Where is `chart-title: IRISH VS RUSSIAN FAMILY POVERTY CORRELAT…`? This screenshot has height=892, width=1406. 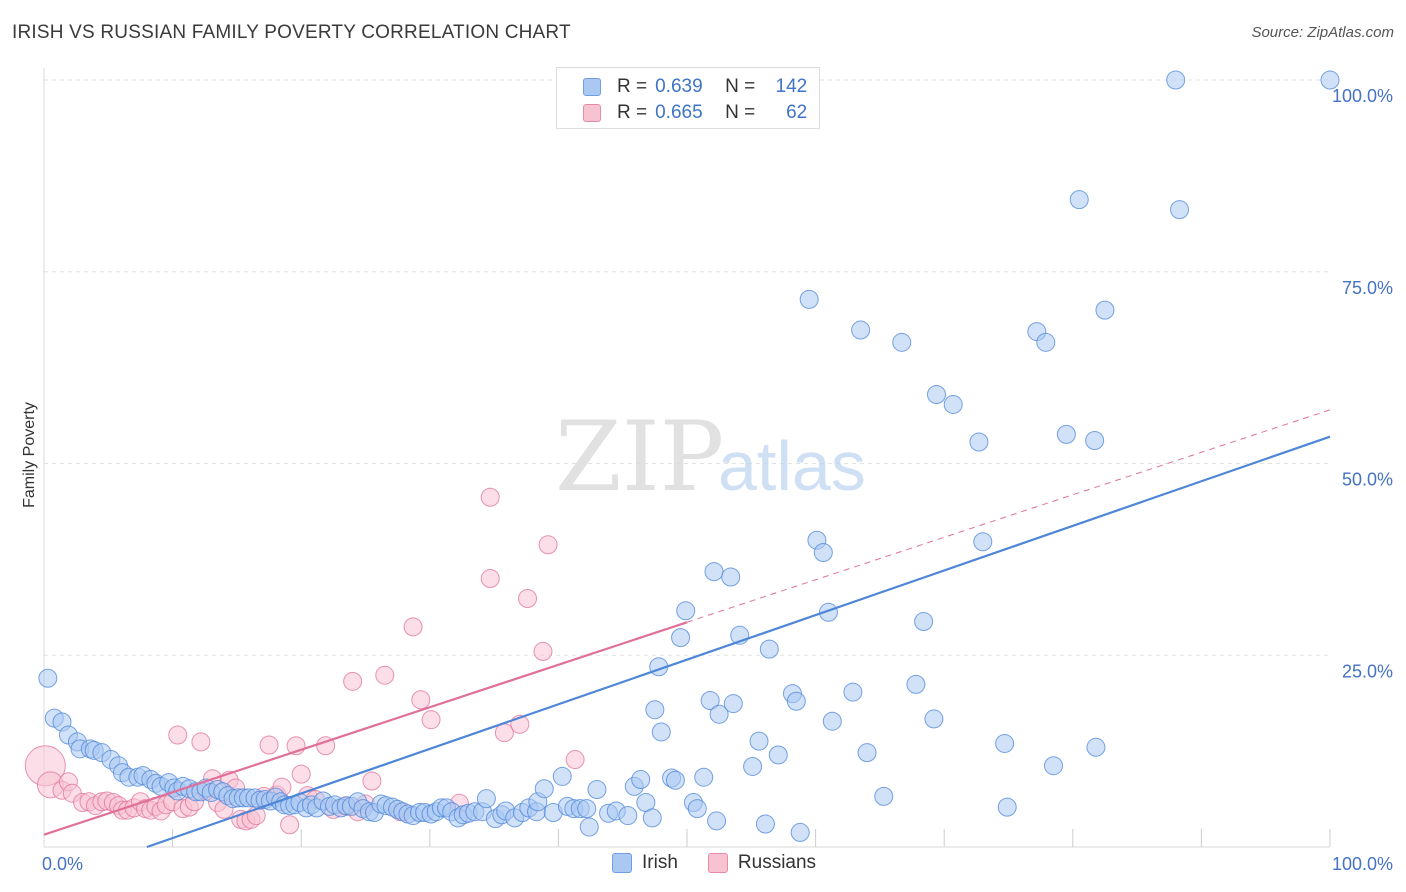
chart-title: IRISH VS RUSSIAN FAMILY POVERTY CORRELAT… is located at coordinates (291, 32).